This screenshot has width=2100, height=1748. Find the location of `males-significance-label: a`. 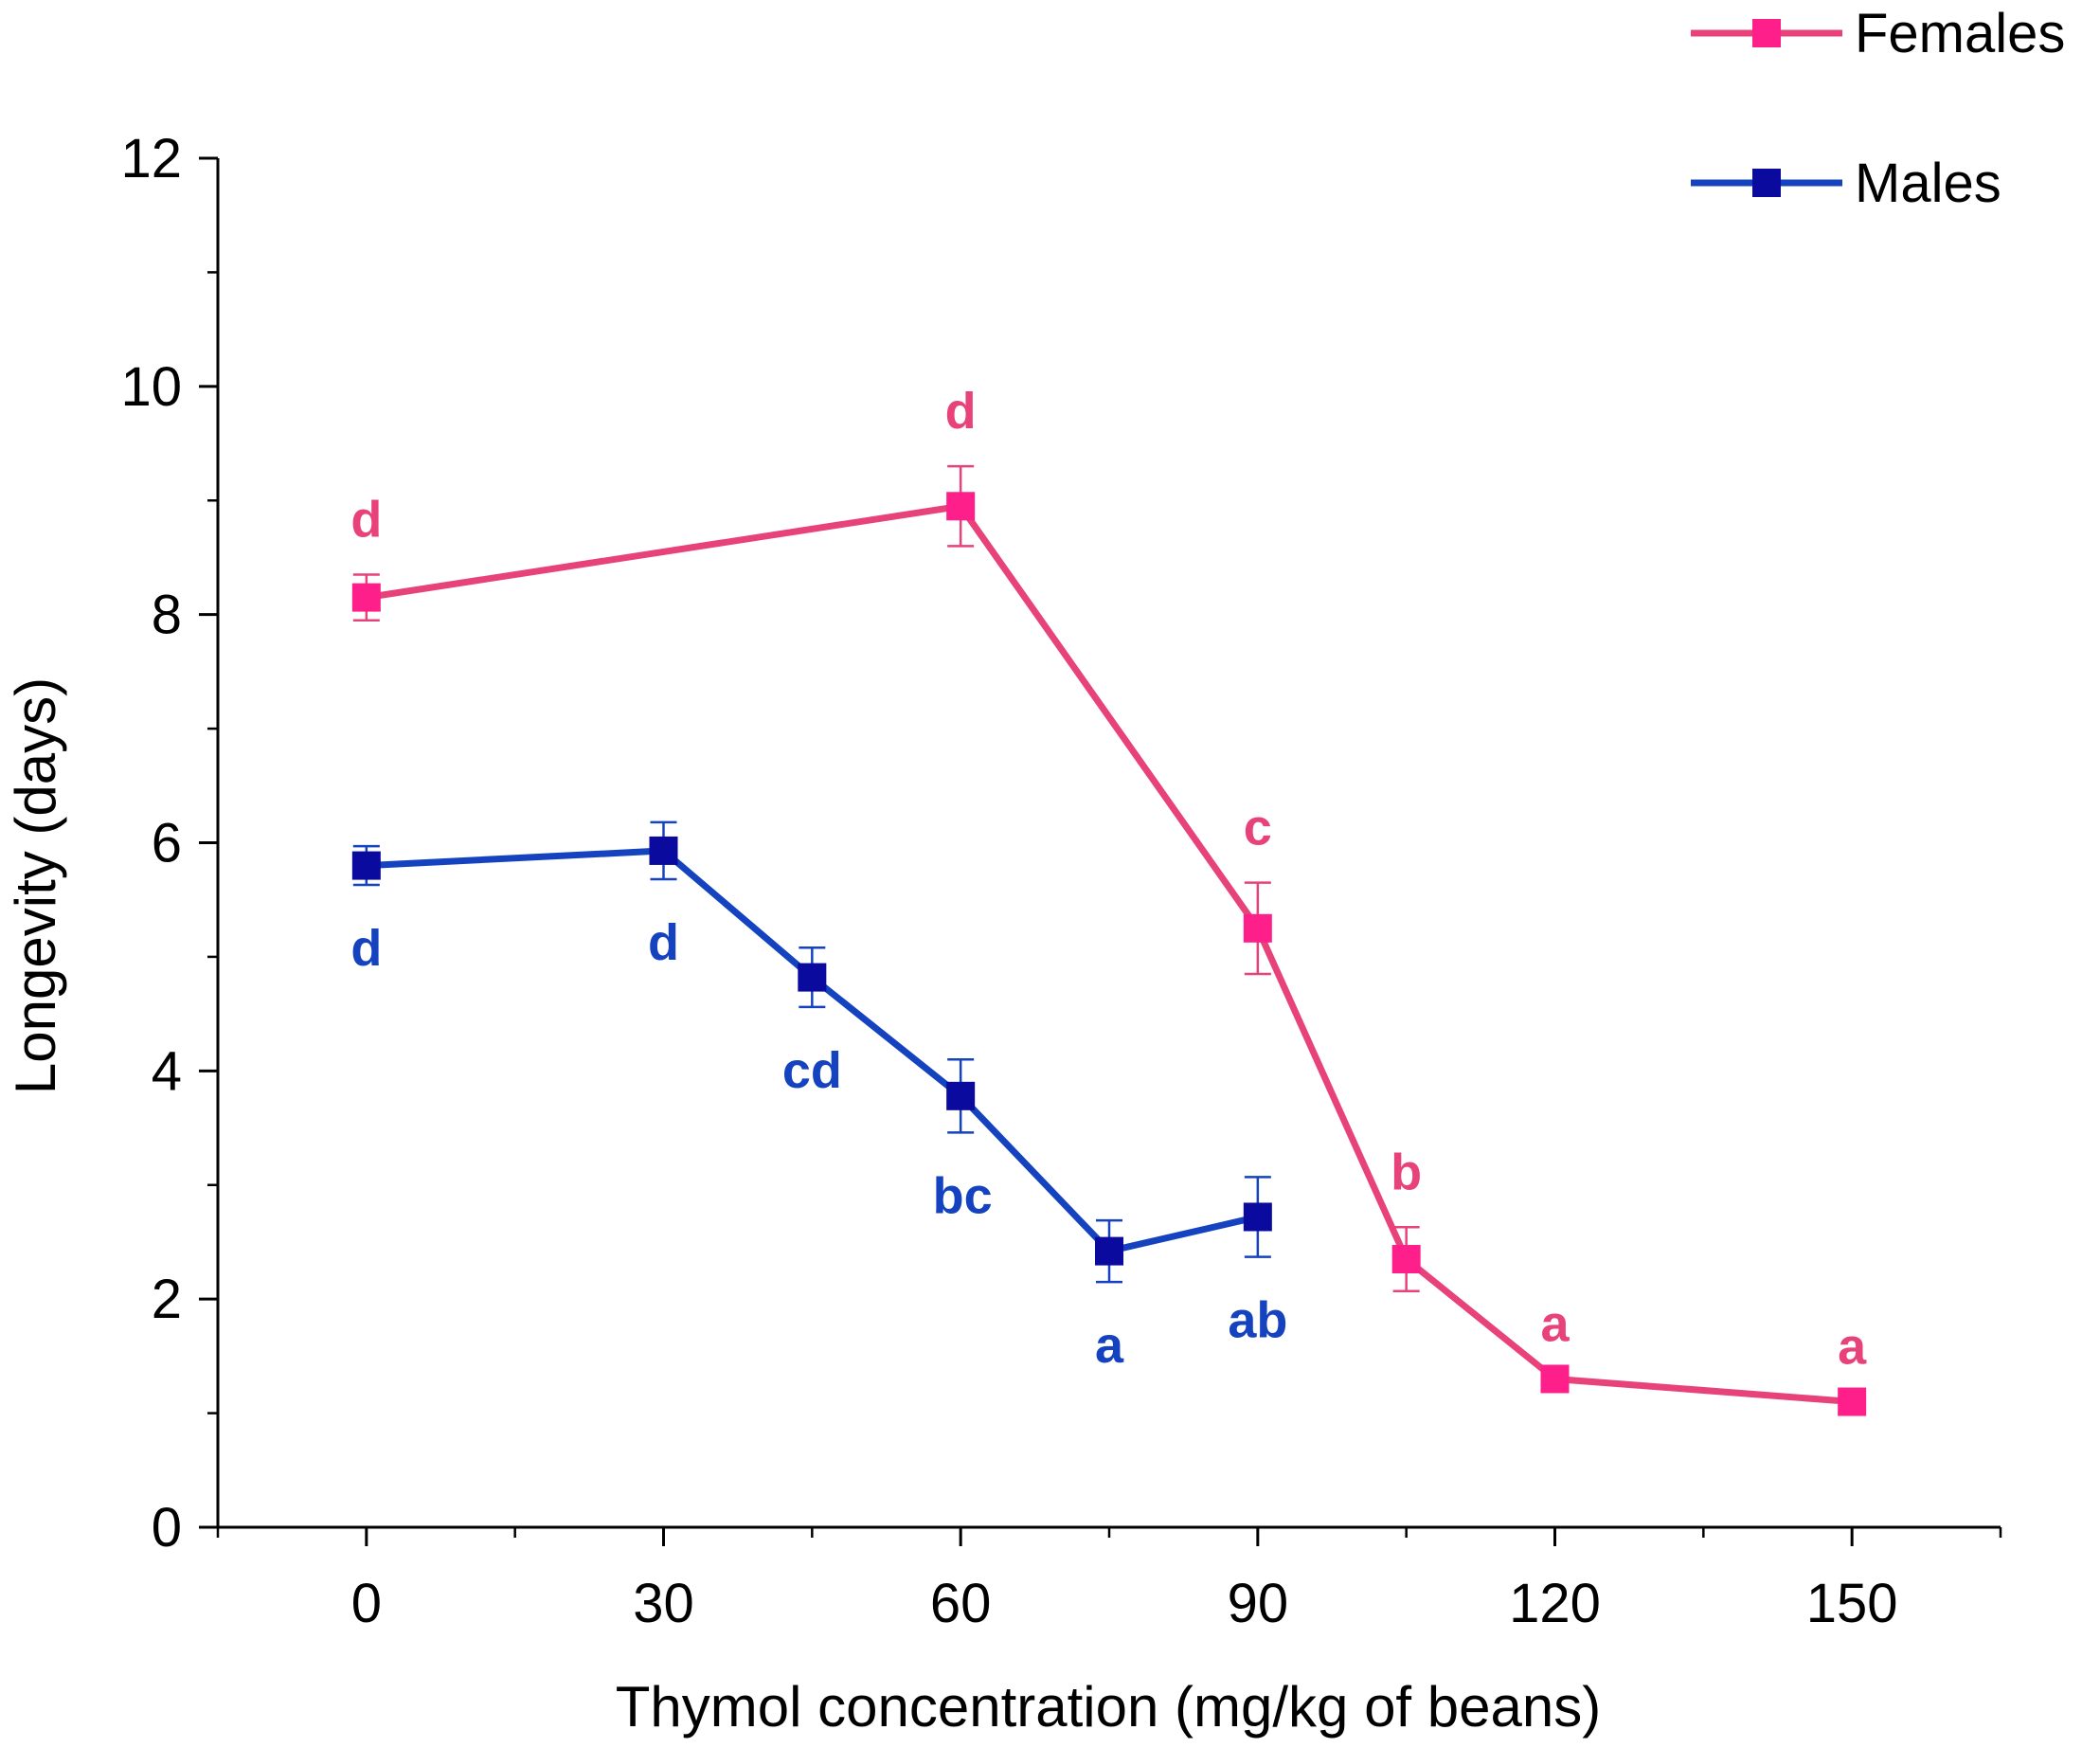

males-significance-label: a is located at coordinates (1109, 1345).